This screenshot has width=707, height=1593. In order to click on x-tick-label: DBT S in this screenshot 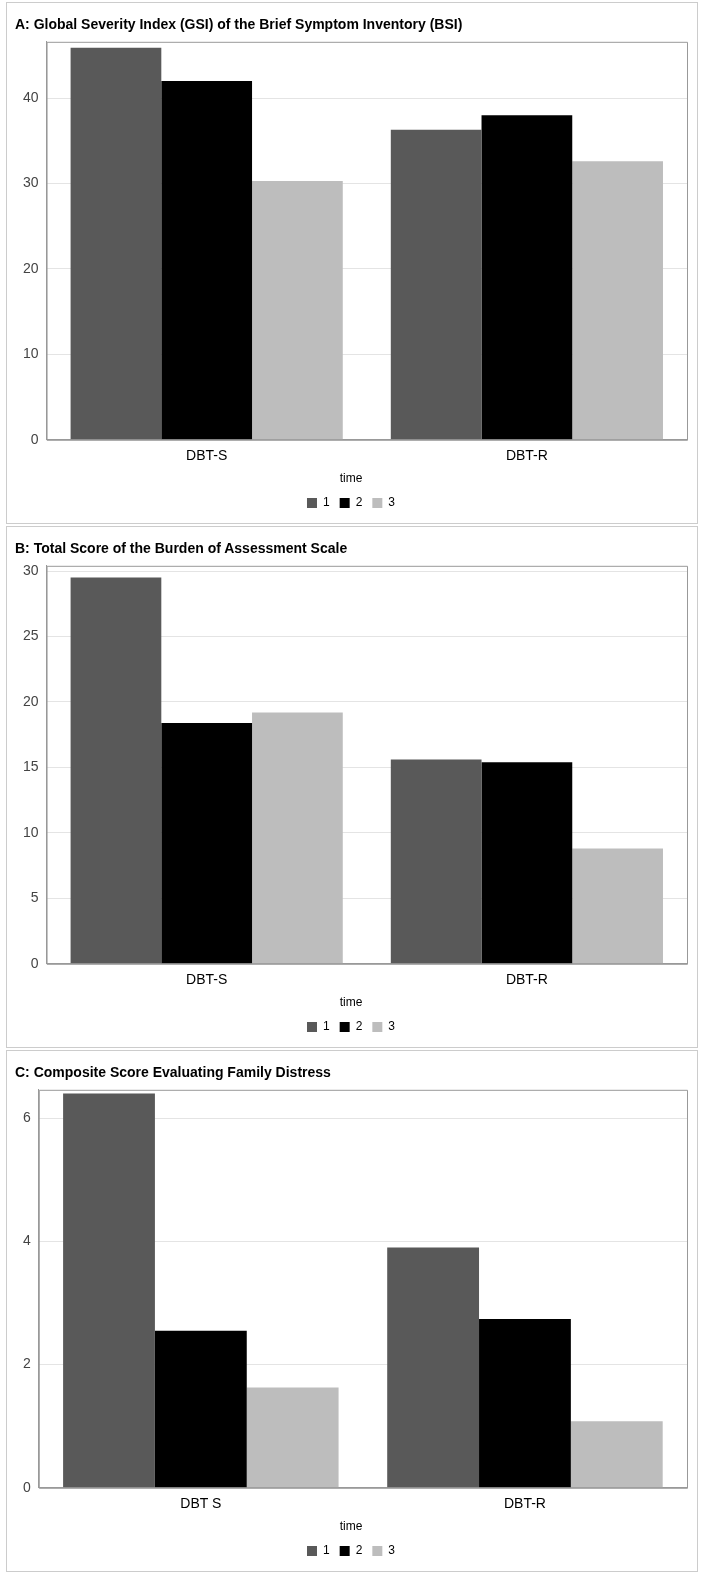, I will do `click(201, 1503)`.